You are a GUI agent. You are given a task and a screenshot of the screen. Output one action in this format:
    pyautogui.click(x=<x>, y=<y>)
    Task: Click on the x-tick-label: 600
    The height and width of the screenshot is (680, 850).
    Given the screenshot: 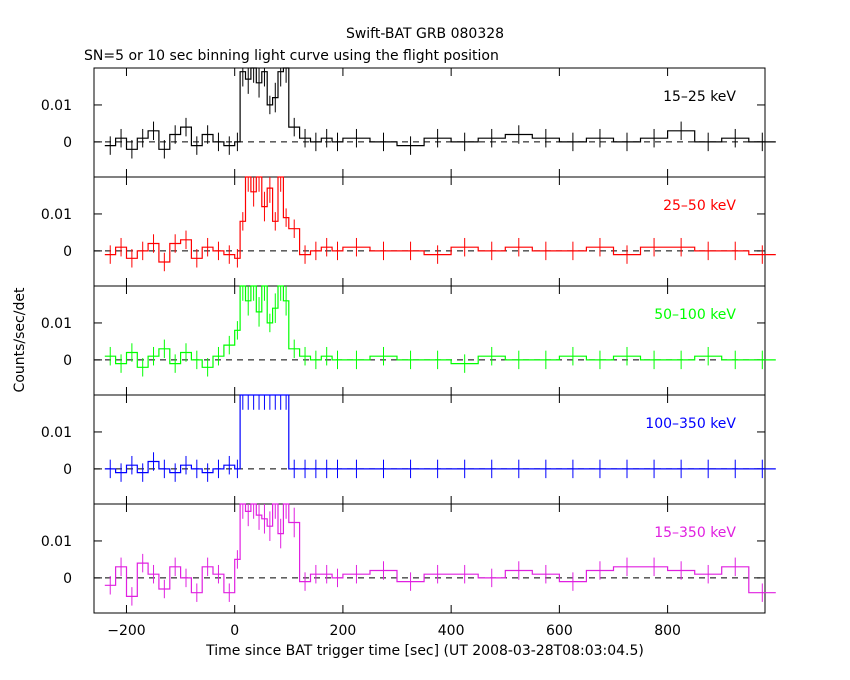 What is the action you would take?
    pyautogui.click(x=559, y=631)
    